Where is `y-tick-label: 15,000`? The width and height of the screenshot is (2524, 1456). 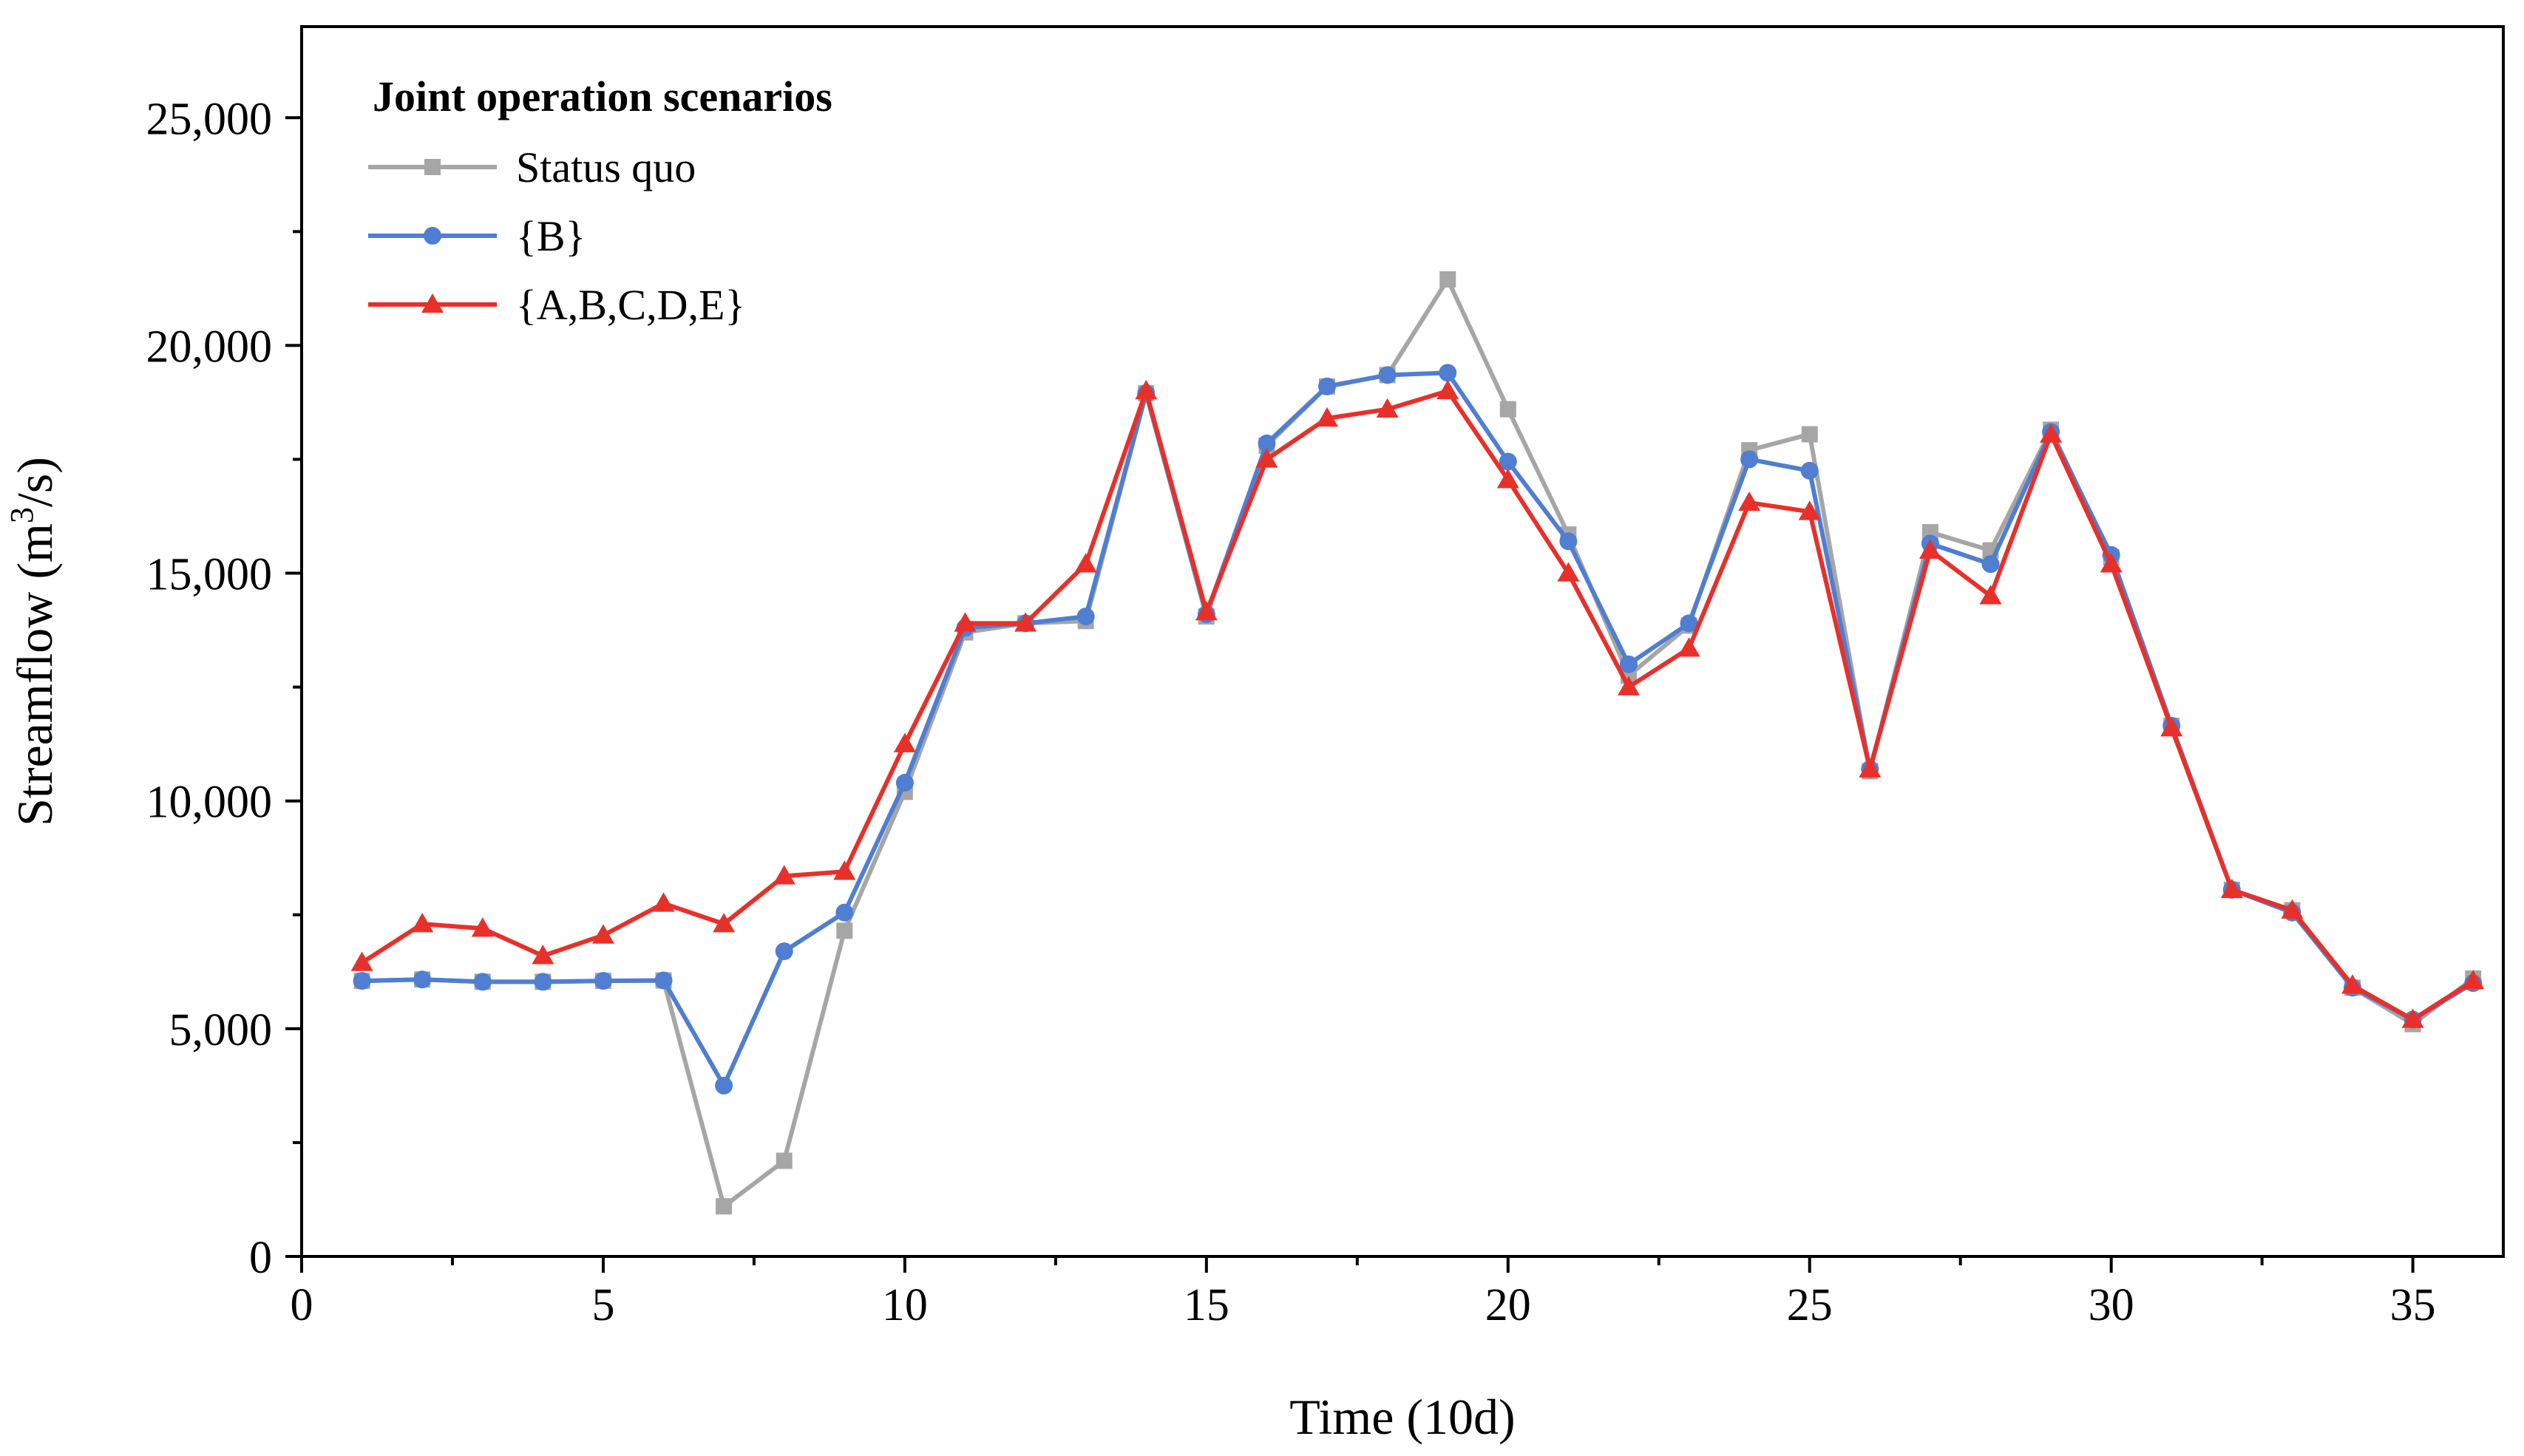
y-tick-label: 15,000 is located at coordinates (209, 575).